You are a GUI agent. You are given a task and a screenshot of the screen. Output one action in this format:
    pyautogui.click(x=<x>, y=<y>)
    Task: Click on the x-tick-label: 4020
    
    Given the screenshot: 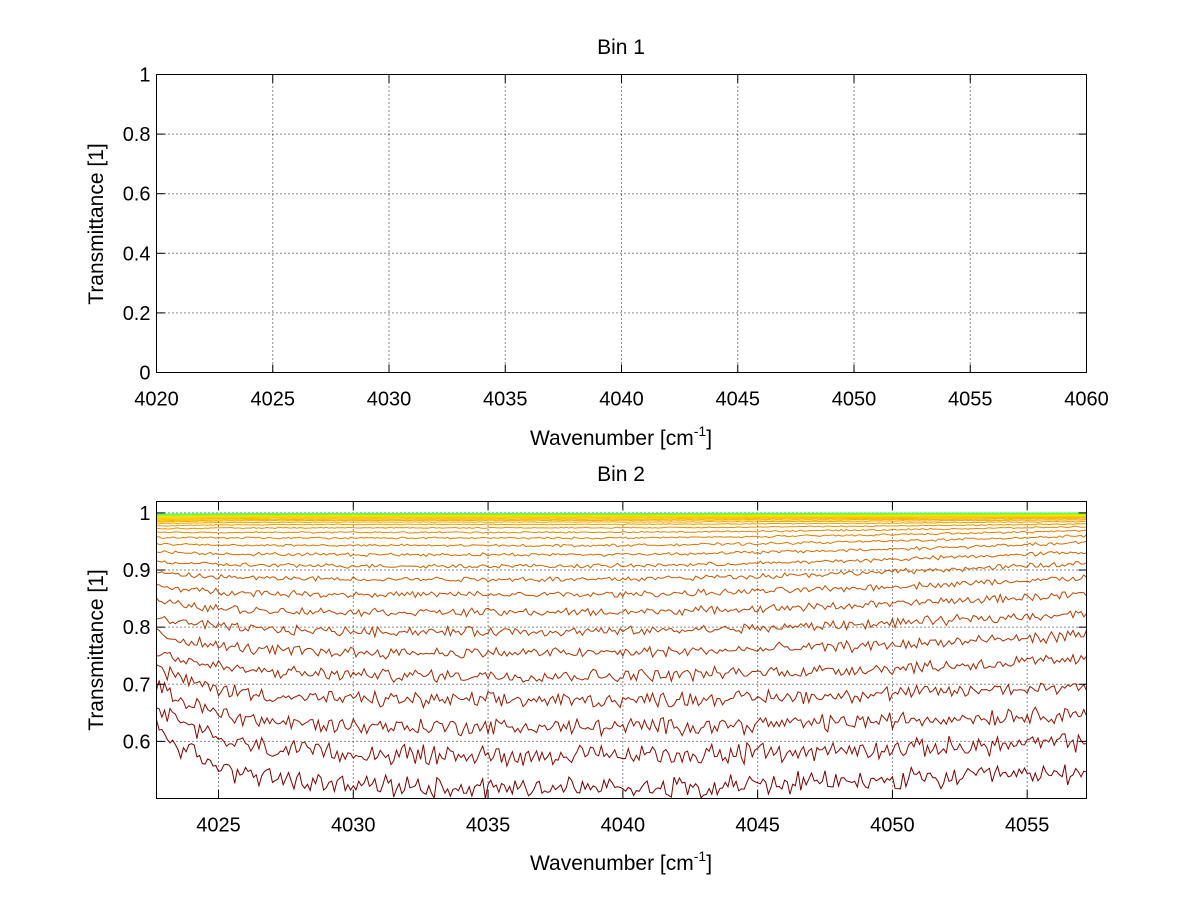 What is the action you would take?
    pyautogui.click(x=156, y=400)
    